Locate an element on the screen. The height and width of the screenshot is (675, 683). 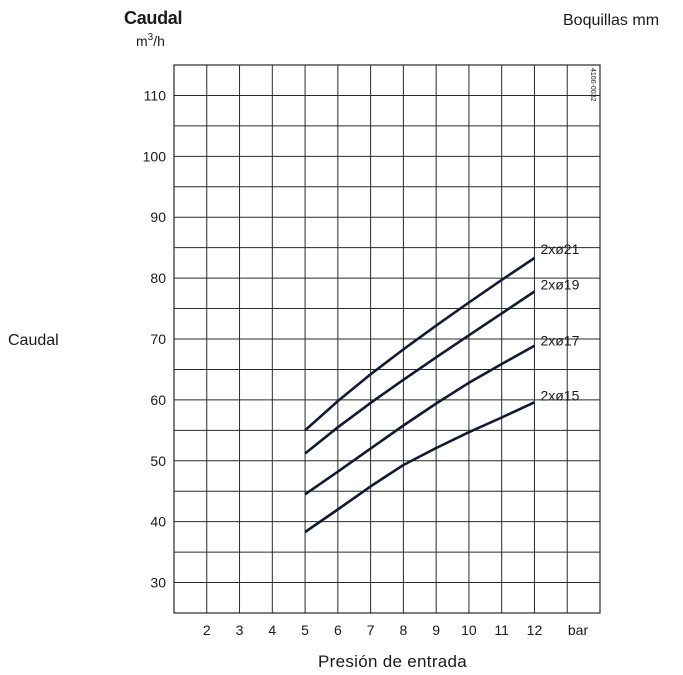
unit-exponent: 3 is located at coordinates (150, 37).